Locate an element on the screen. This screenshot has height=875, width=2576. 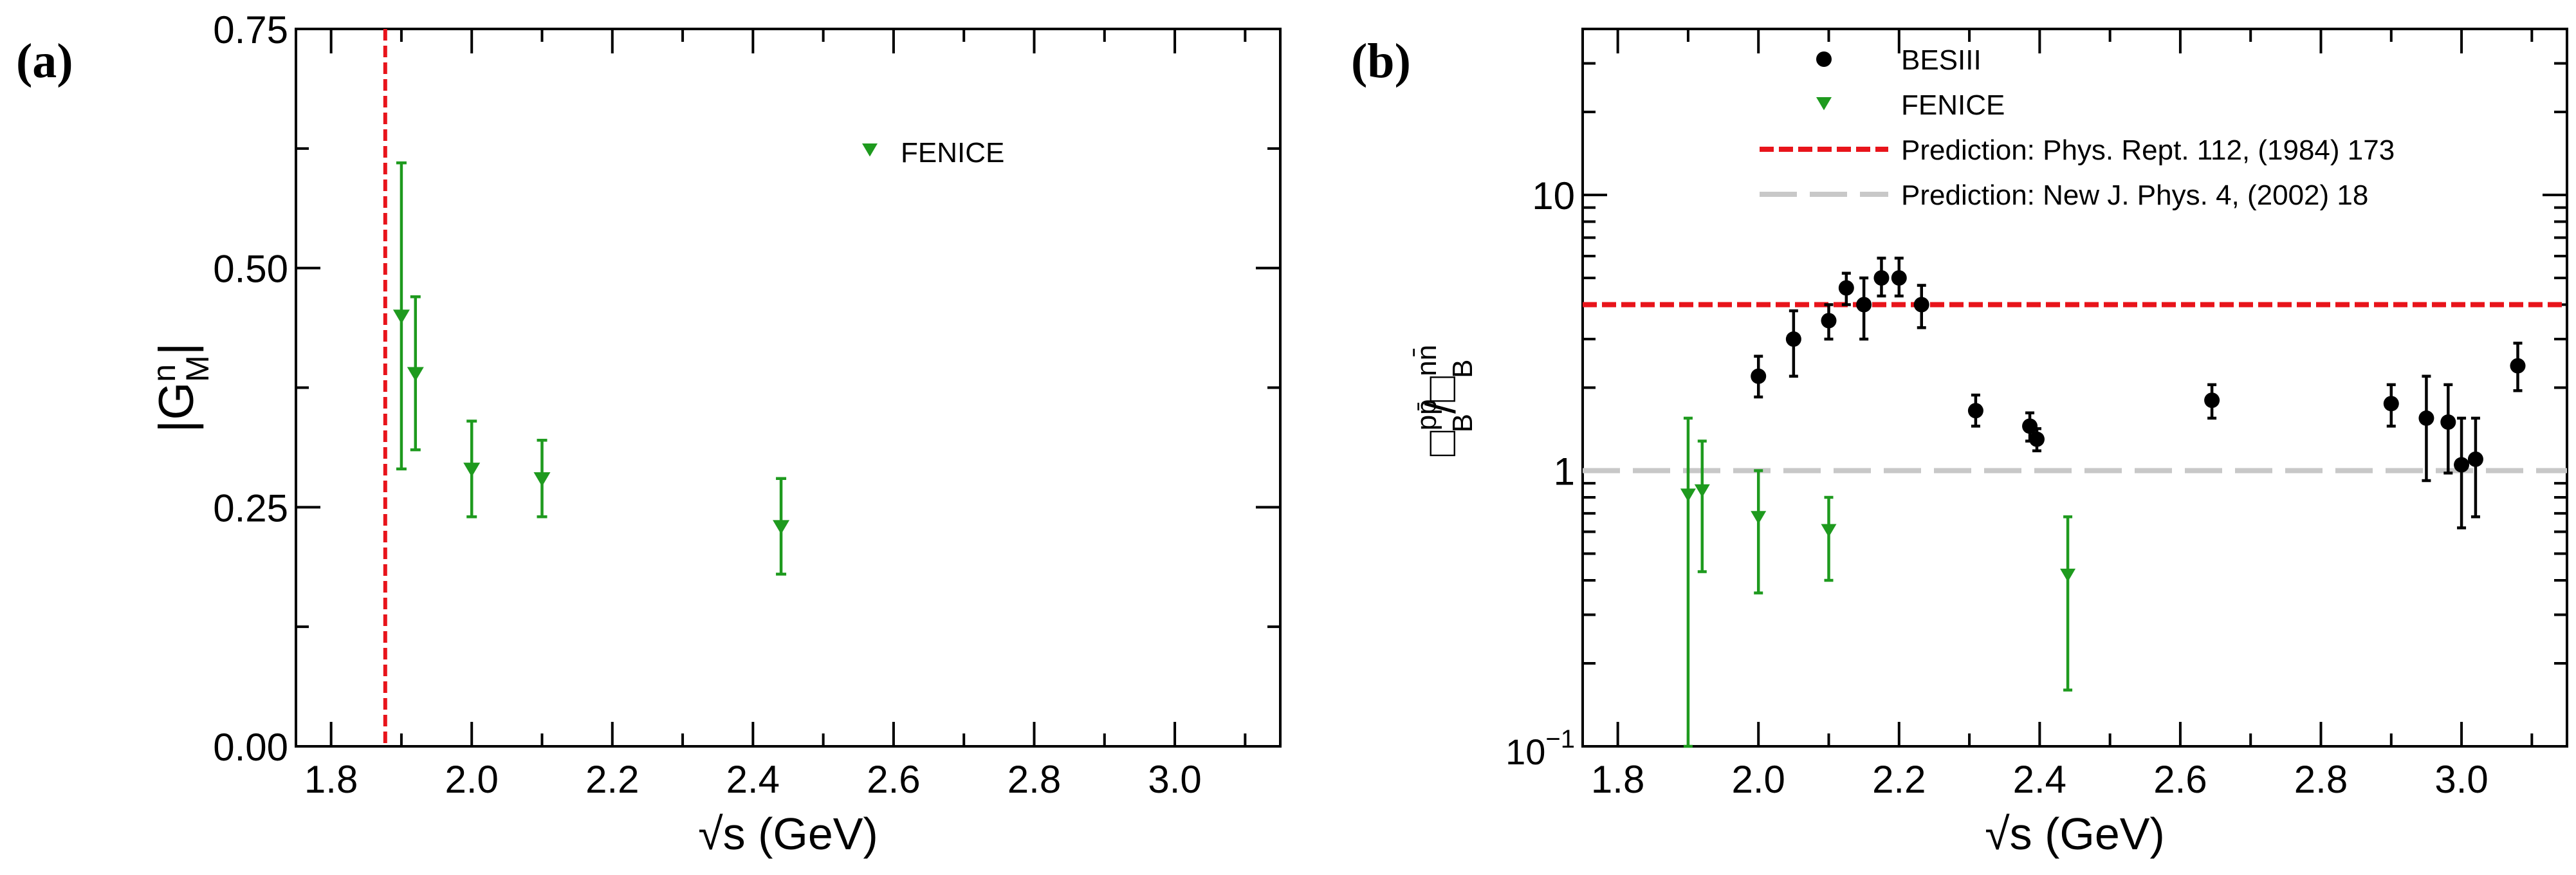
y-tick-label-a: 0.75 is located at coordinates (250, 29).